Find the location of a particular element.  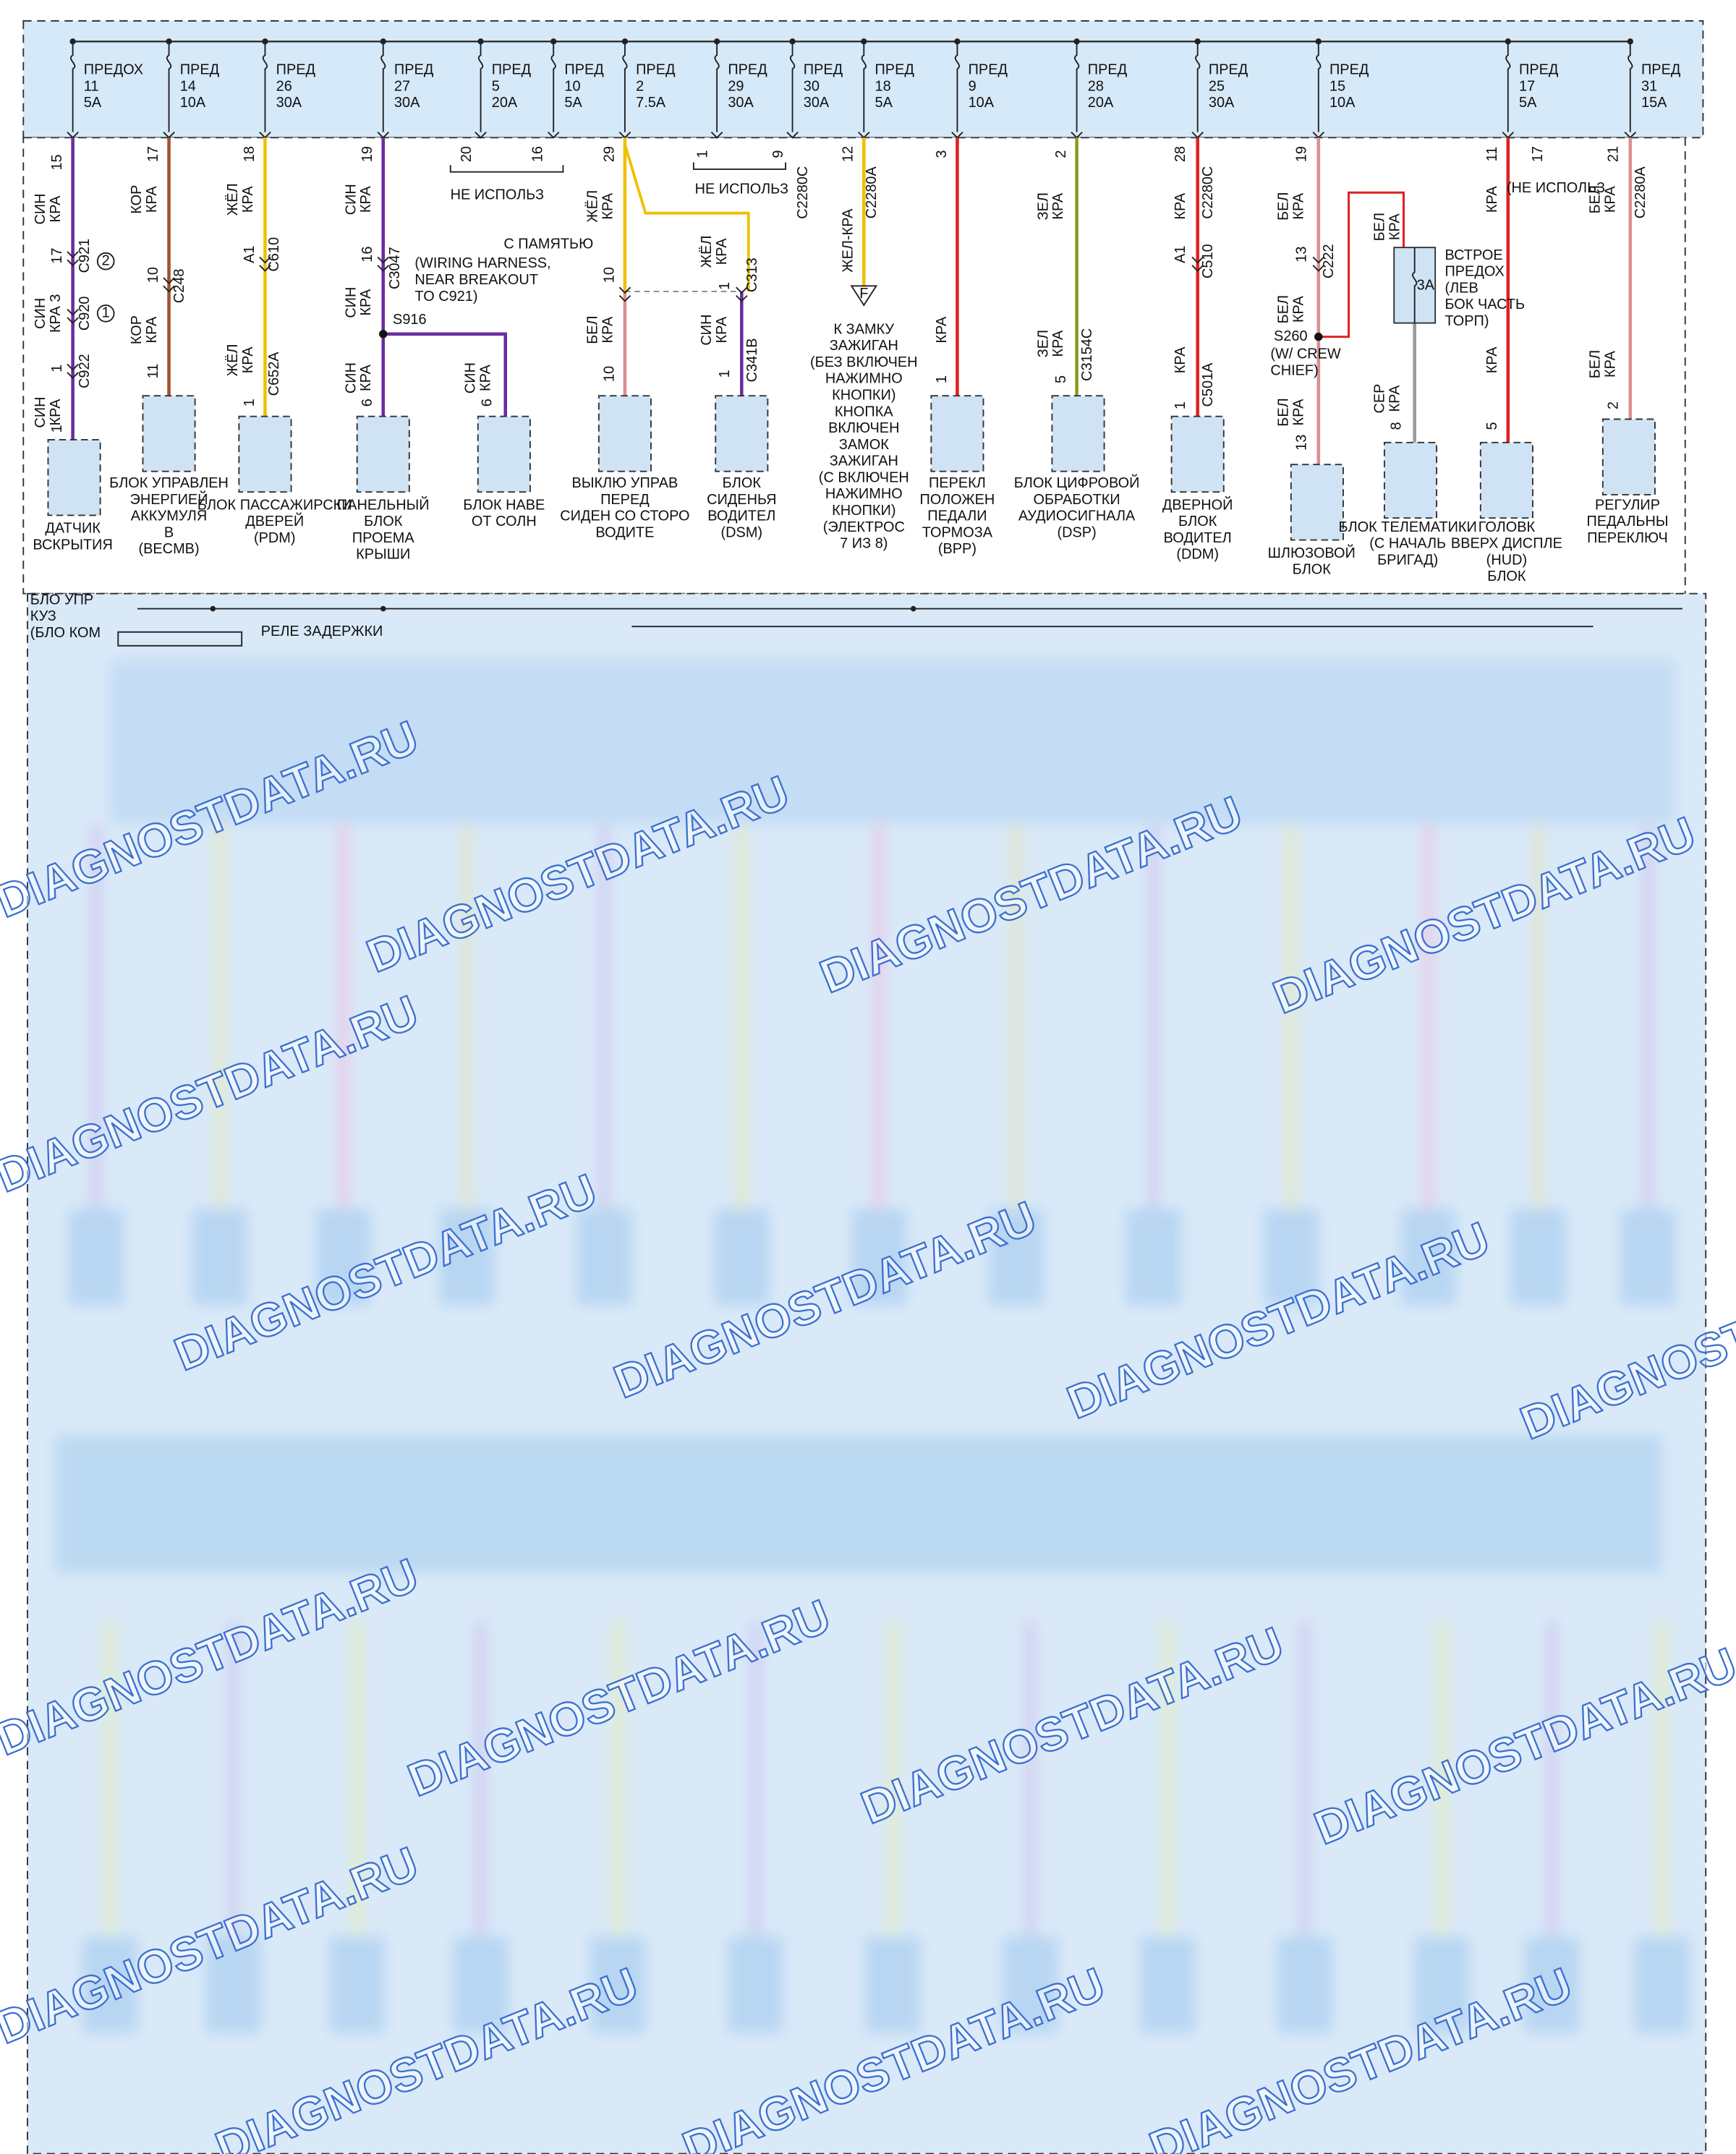

component-label: СИДЕН СО СТОРО is located at coordinates (624, 516).